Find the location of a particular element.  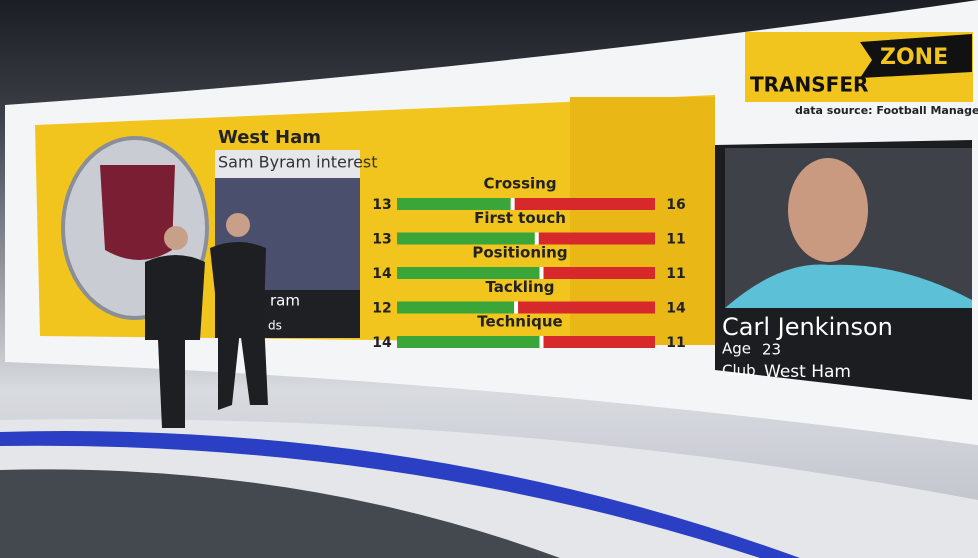

data-source: data source: Football Manager is located at coordinates (886, 110).